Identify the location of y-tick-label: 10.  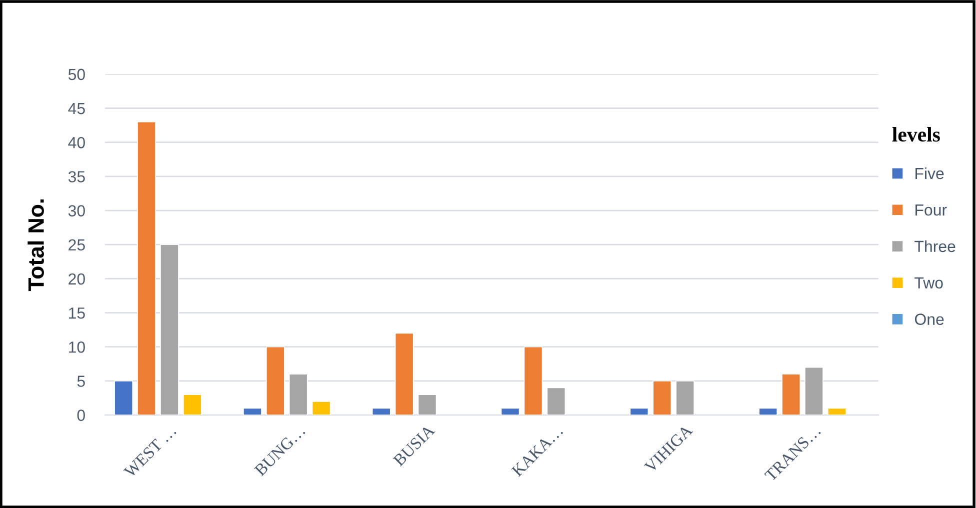
(77, 347).